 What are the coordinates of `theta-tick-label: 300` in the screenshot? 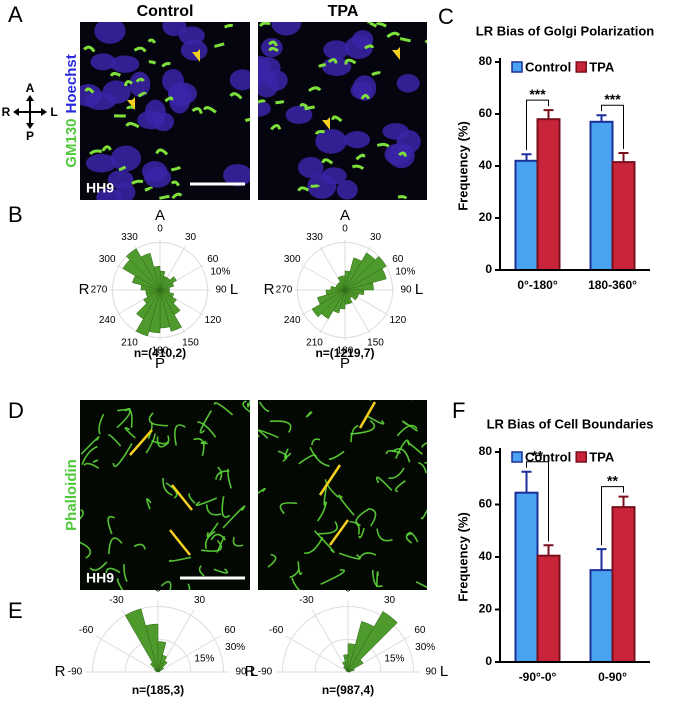 It's located at (107, 259).